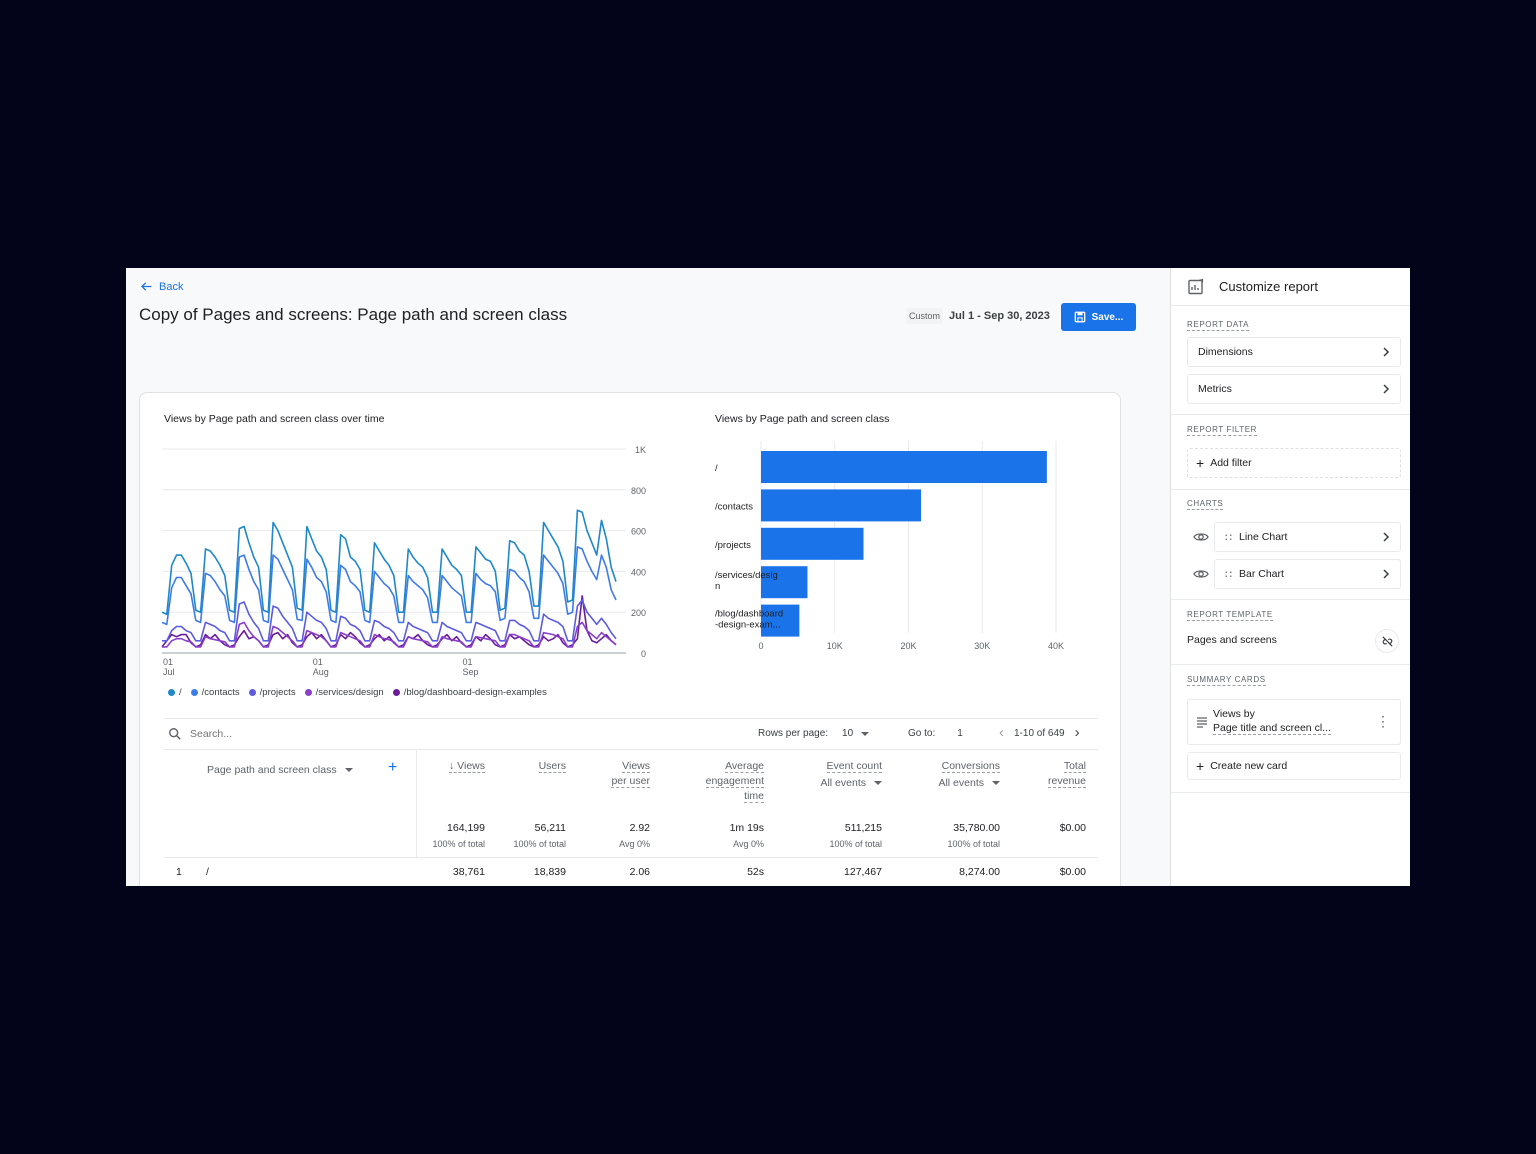  What do you see at coordinates (179, 872) in the screenshot?
I see `row-index: 1` at bounding box center [179, 872].